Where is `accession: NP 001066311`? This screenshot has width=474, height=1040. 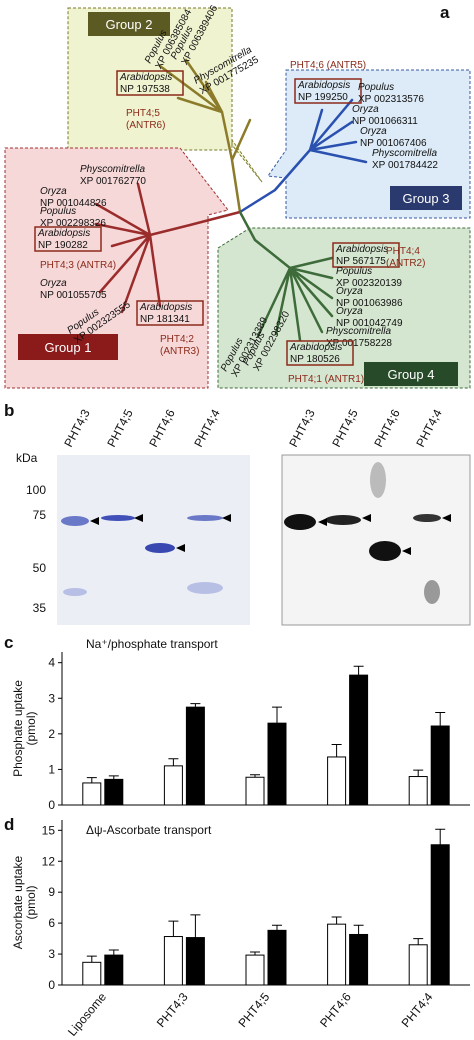 accession: NP 001066311 is located at coordinates (385, 121).